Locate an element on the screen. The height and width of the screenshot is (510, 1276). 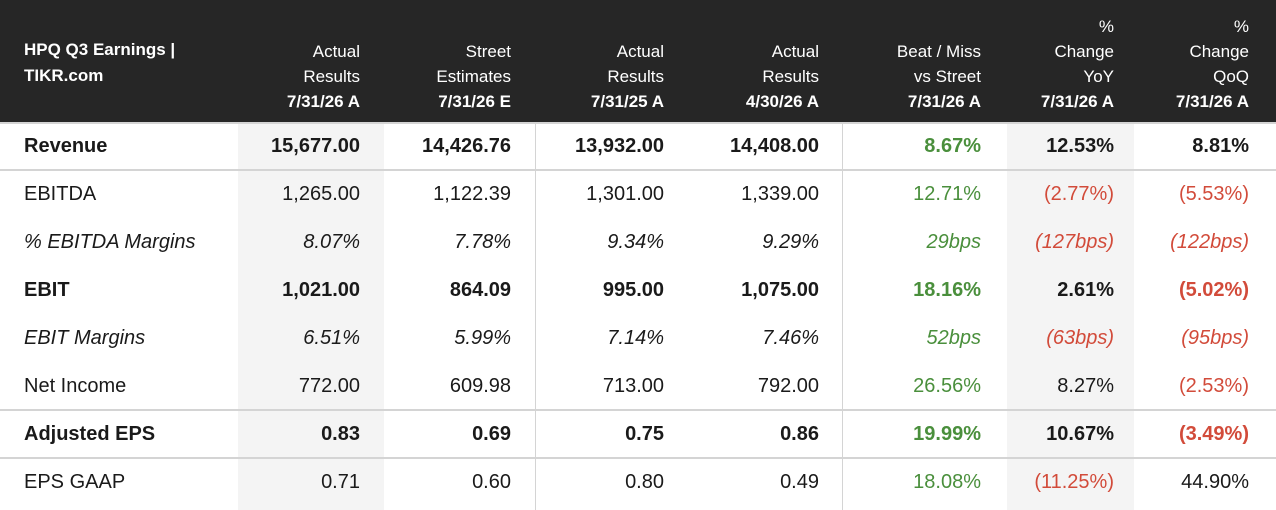
table-cell: 29bps is located at coordinates (954, 242).